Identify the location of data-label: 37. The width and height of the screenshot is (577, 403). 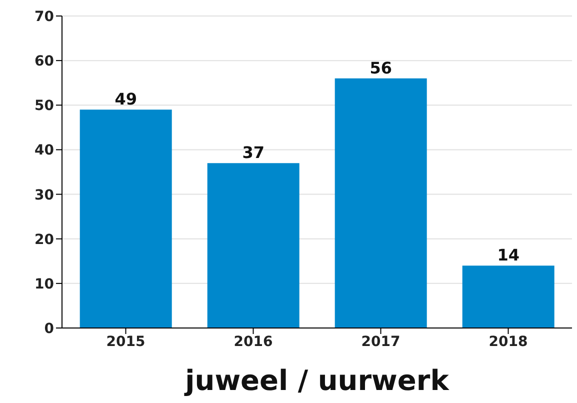
(253, 152).